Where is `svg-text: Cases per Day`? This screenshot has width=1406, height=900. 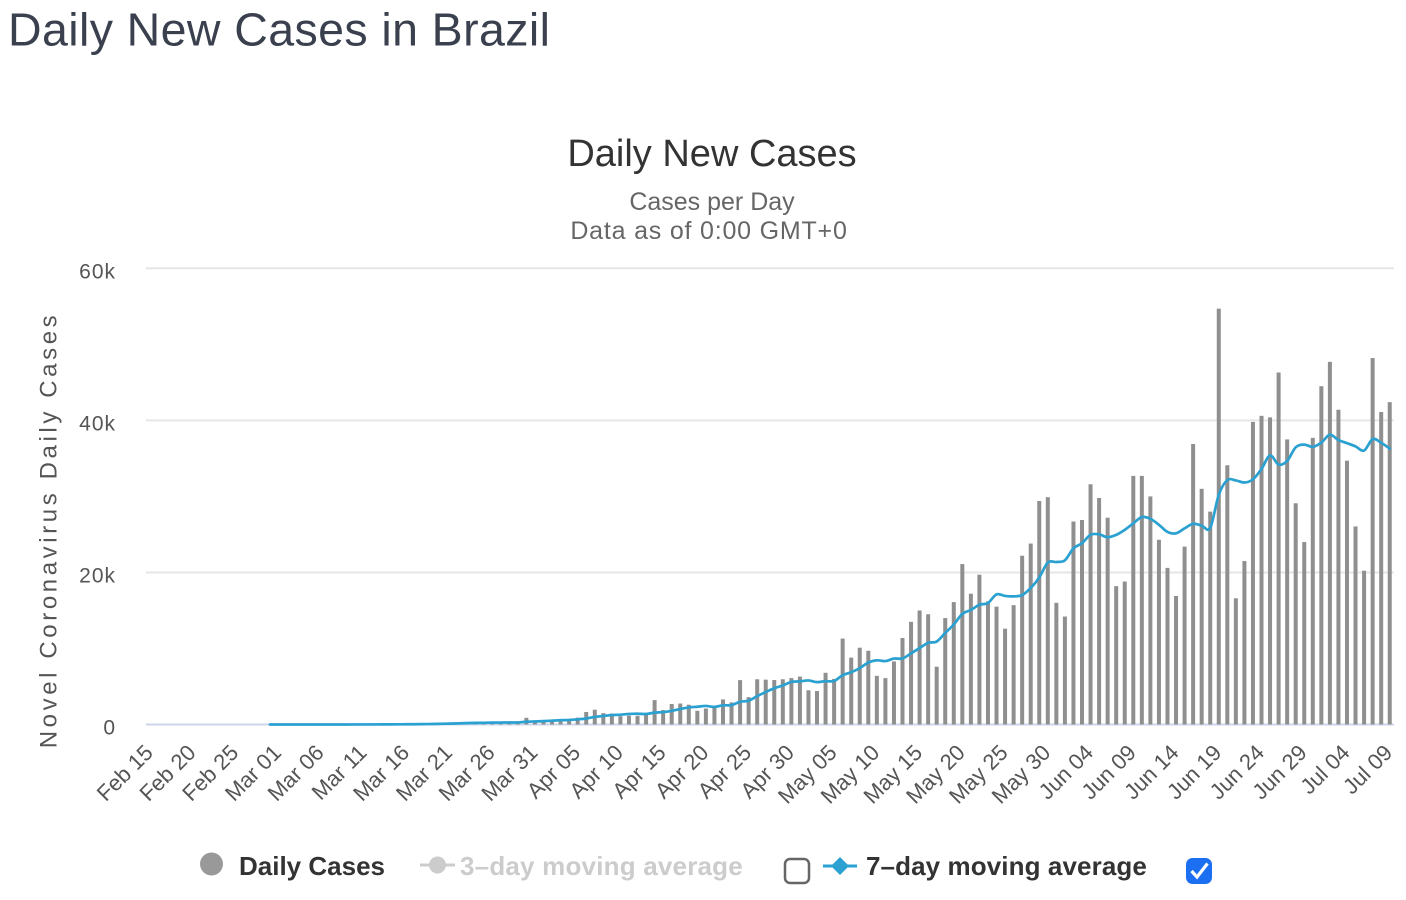 svg-text: Cases per Day is located at coordinates (712, 202).